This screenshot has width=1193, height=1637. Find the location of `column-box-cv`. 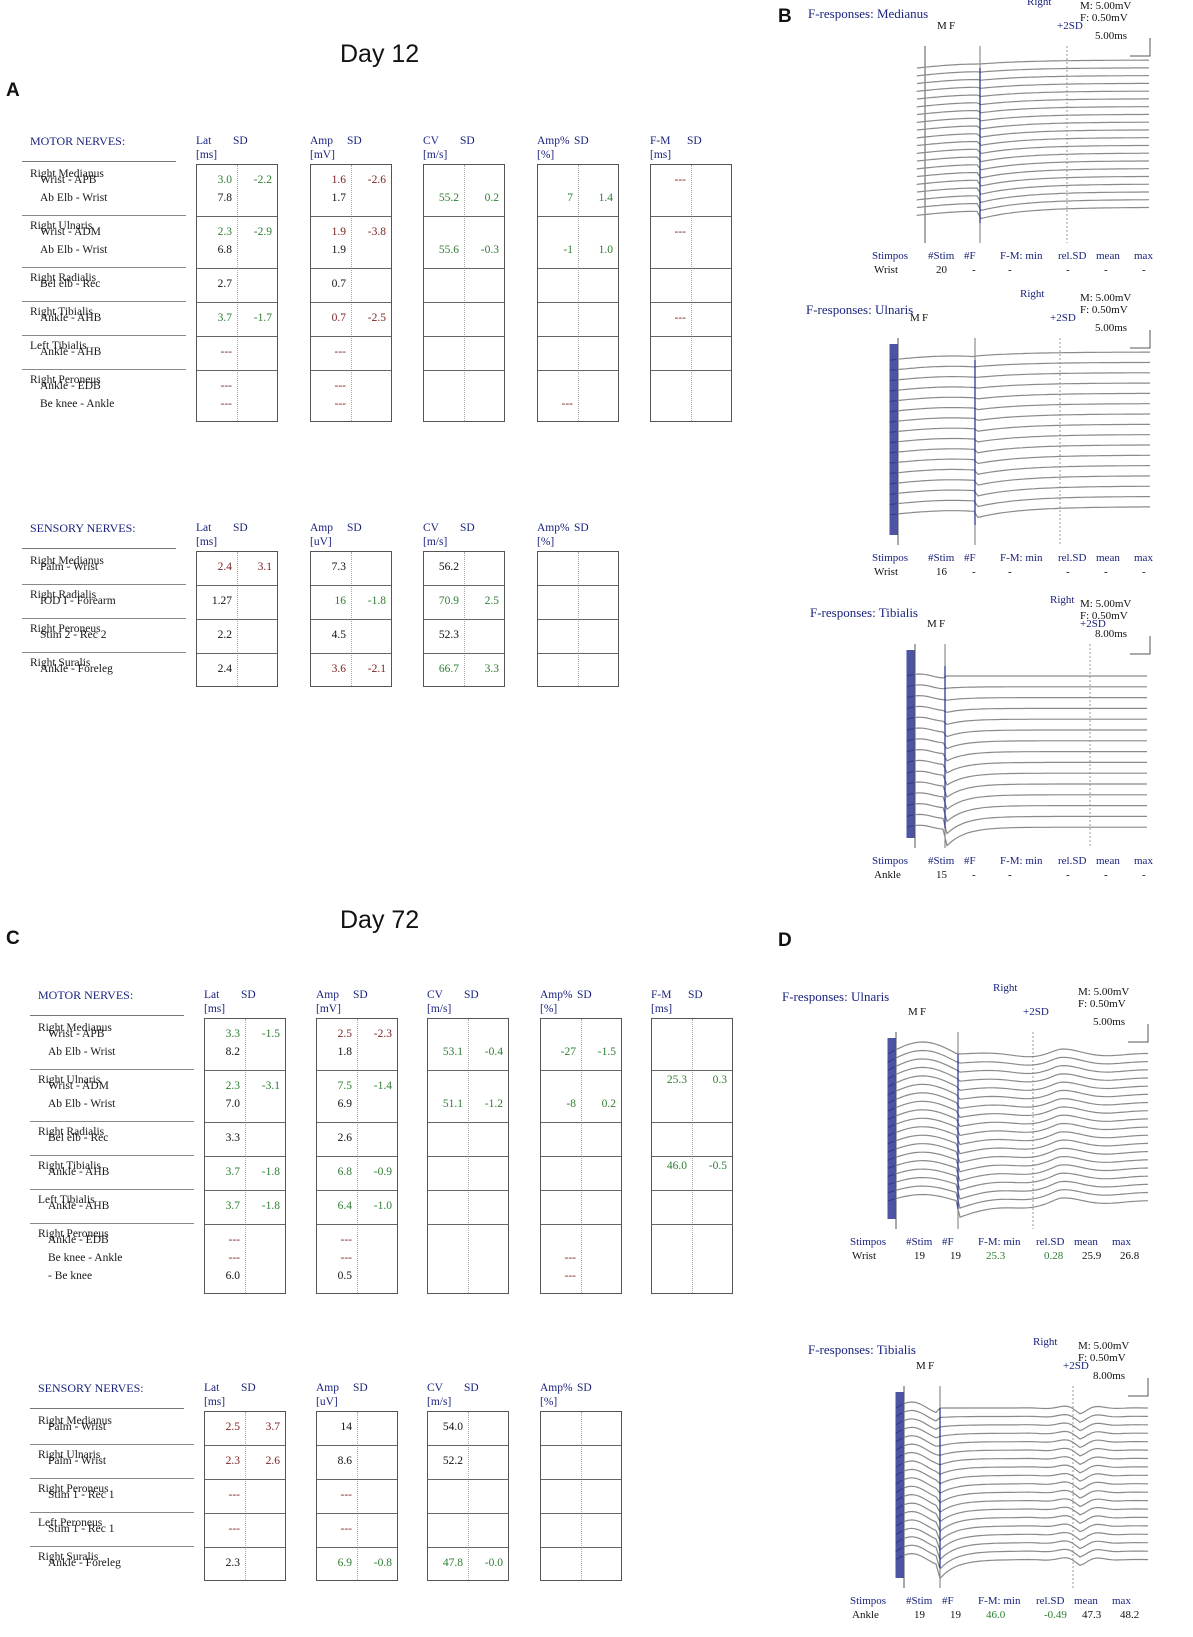

column-box-cv is located at coordinates (468, 1496).